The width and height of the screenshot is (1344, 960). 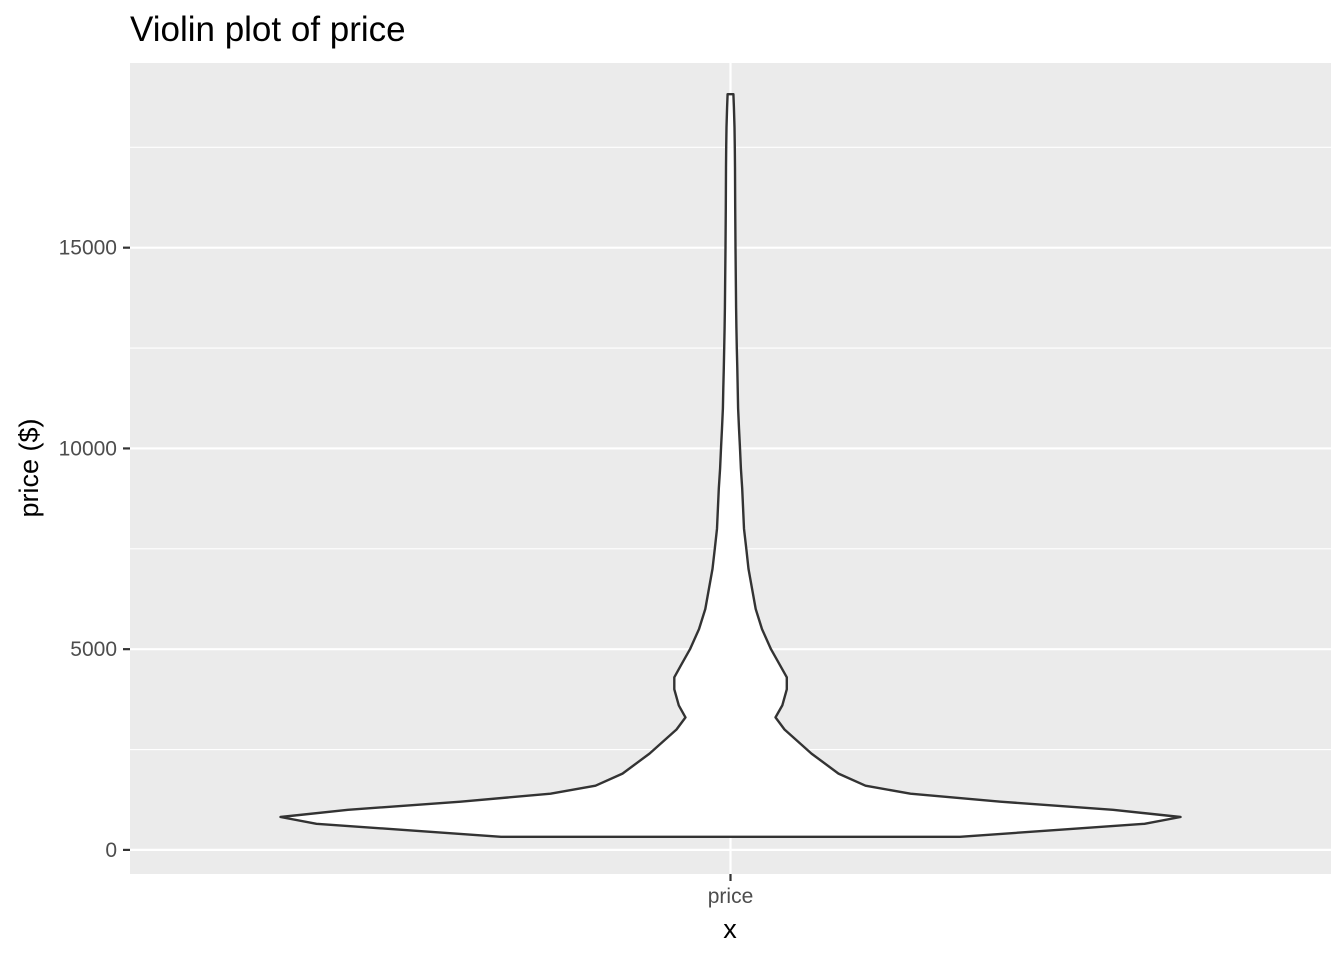 I want to click on y-tick-label: 10000, so click(x=88, y=448).